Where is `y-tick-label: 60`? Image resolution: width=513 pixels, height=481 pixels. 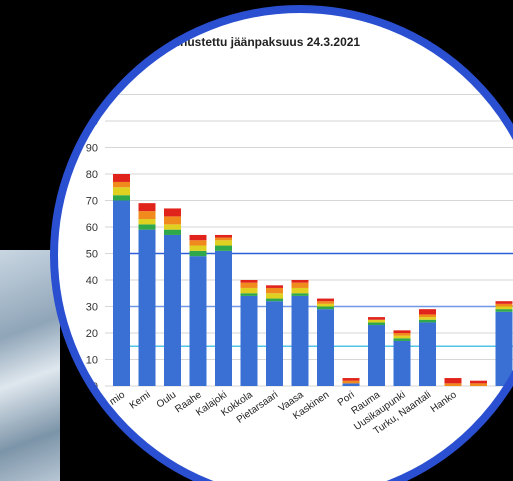 y-tick-label: 60 is located at coordinates (92, 228).